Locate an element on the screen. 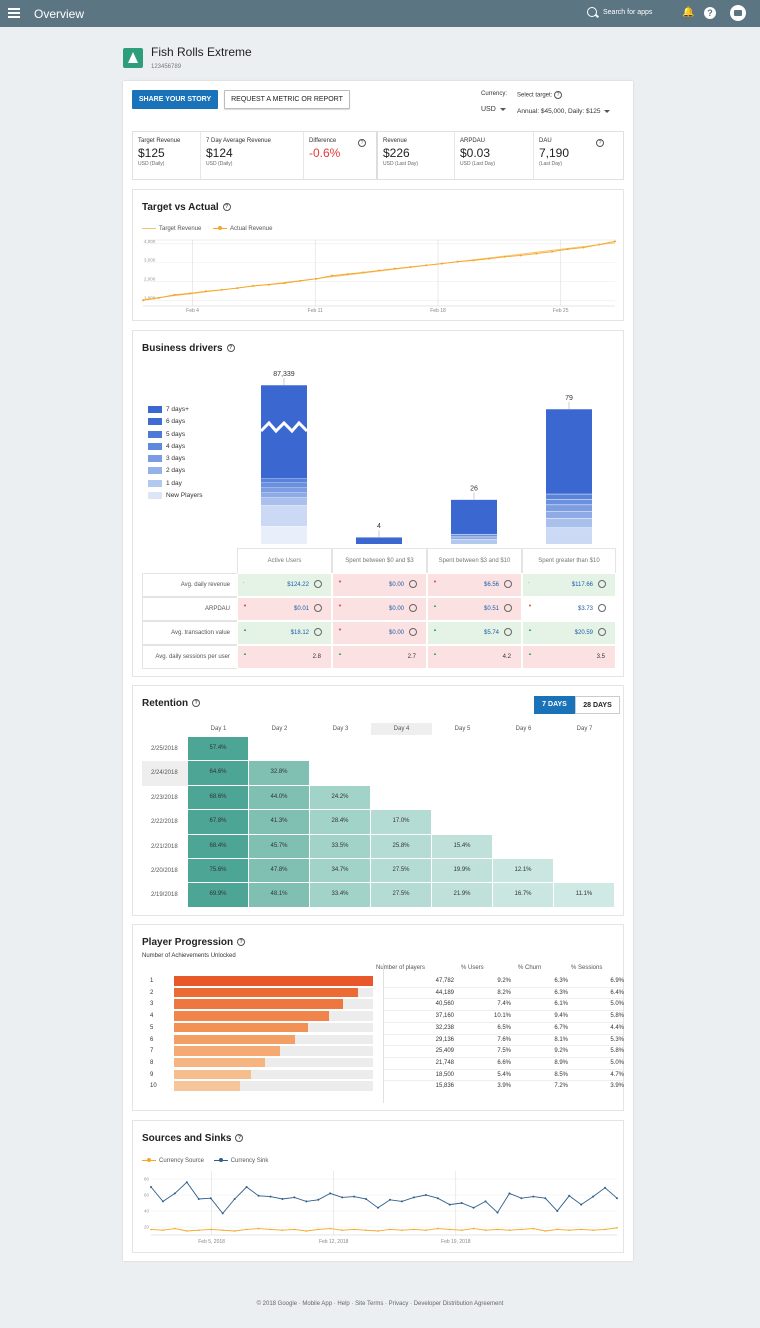 Image resolution: width=760 pixels, height=1328 pixels. day-column-header: Day 5 is located at coordinates (462, 729).